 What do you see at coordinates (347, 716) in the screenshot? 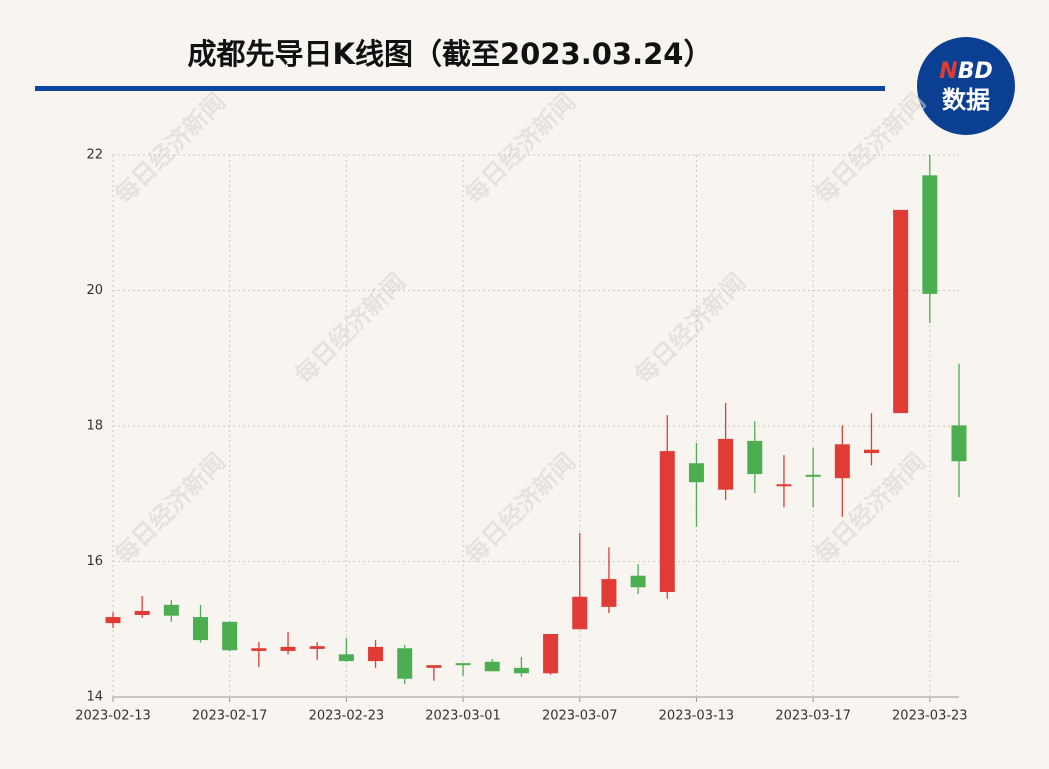
I see `x-tick-label: 2023-02-23` at bounding box center [347, 716].